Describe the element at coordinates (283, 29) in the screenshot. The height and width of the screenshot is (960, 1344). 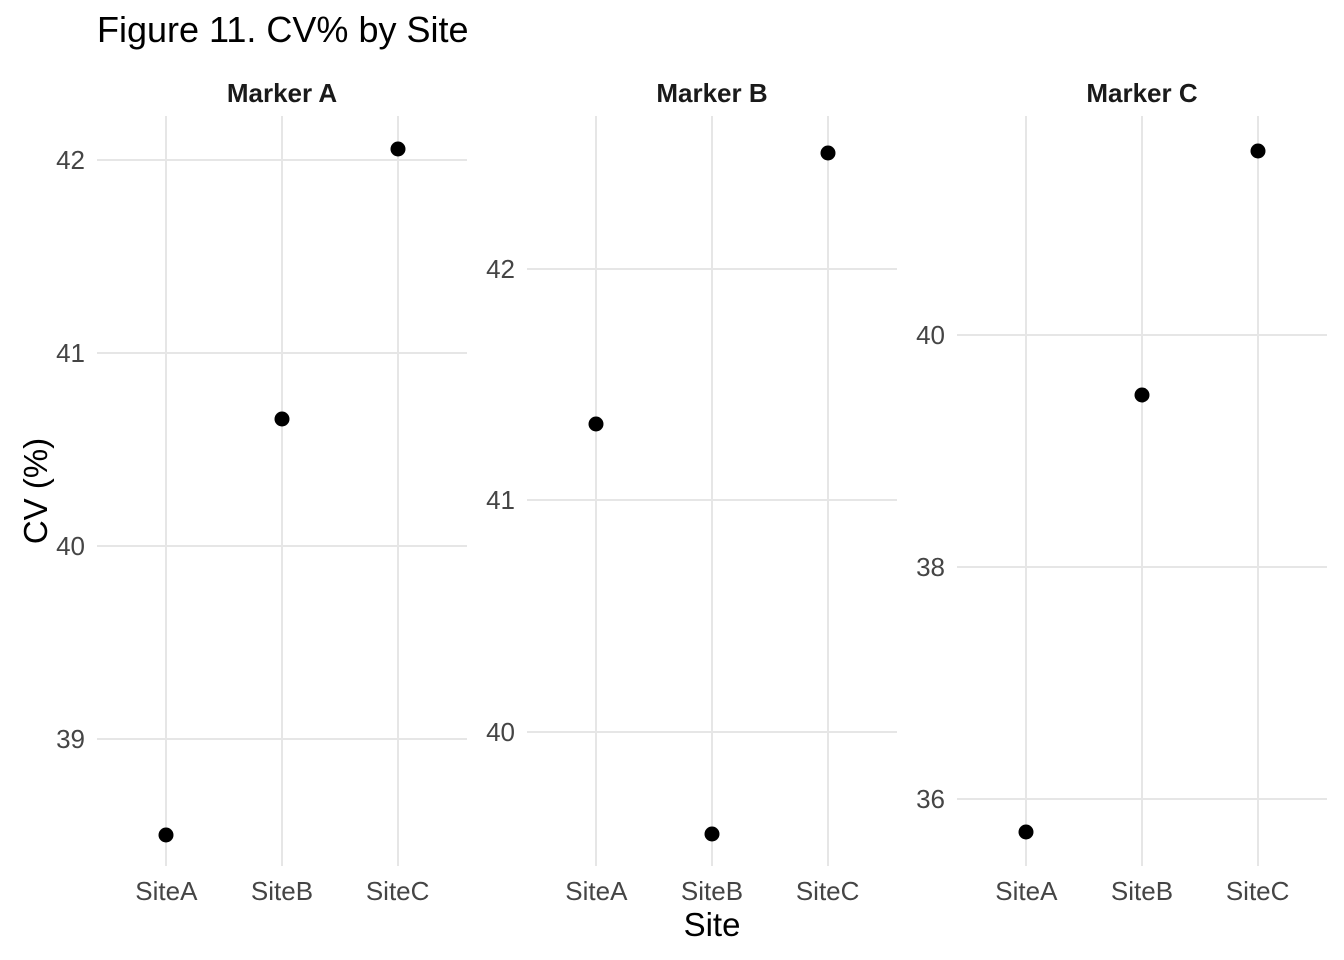
I see `chart-title: Figure 11. CV% by Site` at that location.